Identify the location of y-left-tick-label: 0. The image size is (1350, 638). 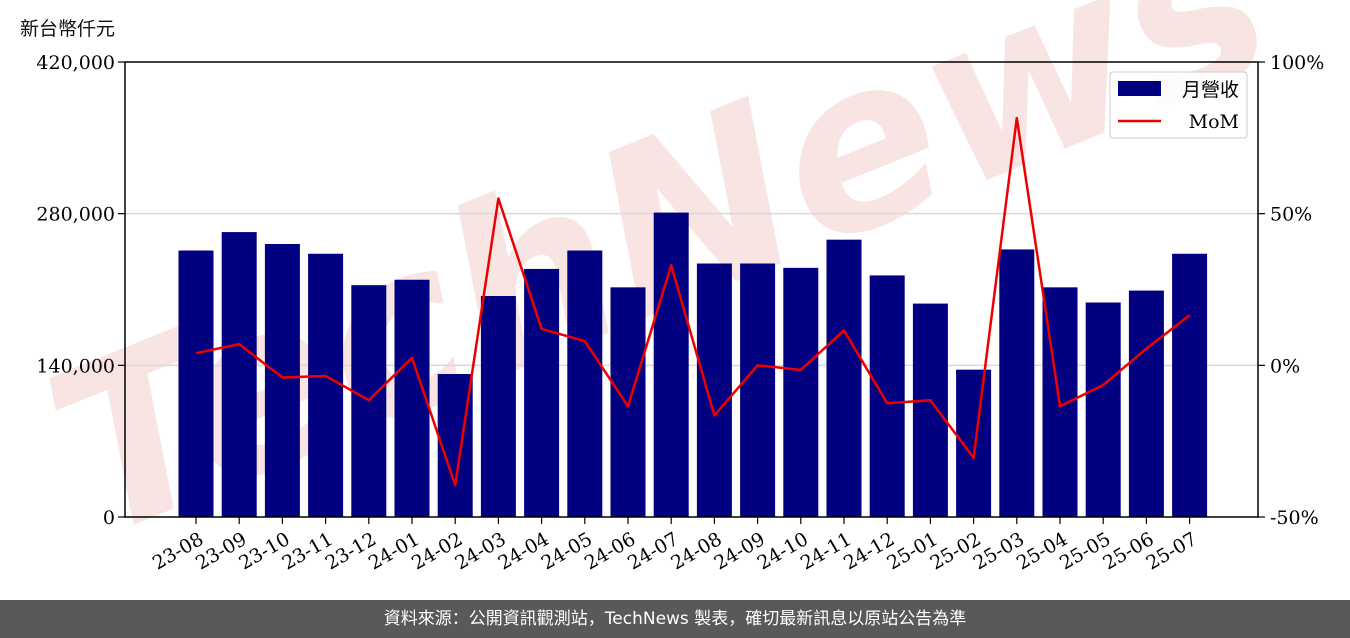
(109, 518).